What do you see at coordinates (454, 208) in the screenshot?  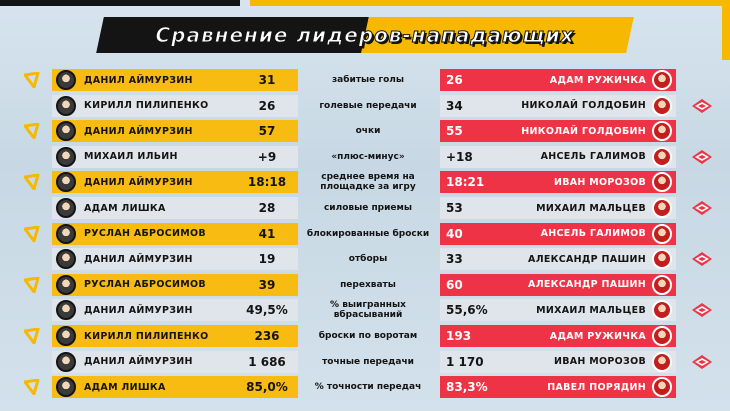 I see `right-stat-value: 53` at bounding box center [454, 208].